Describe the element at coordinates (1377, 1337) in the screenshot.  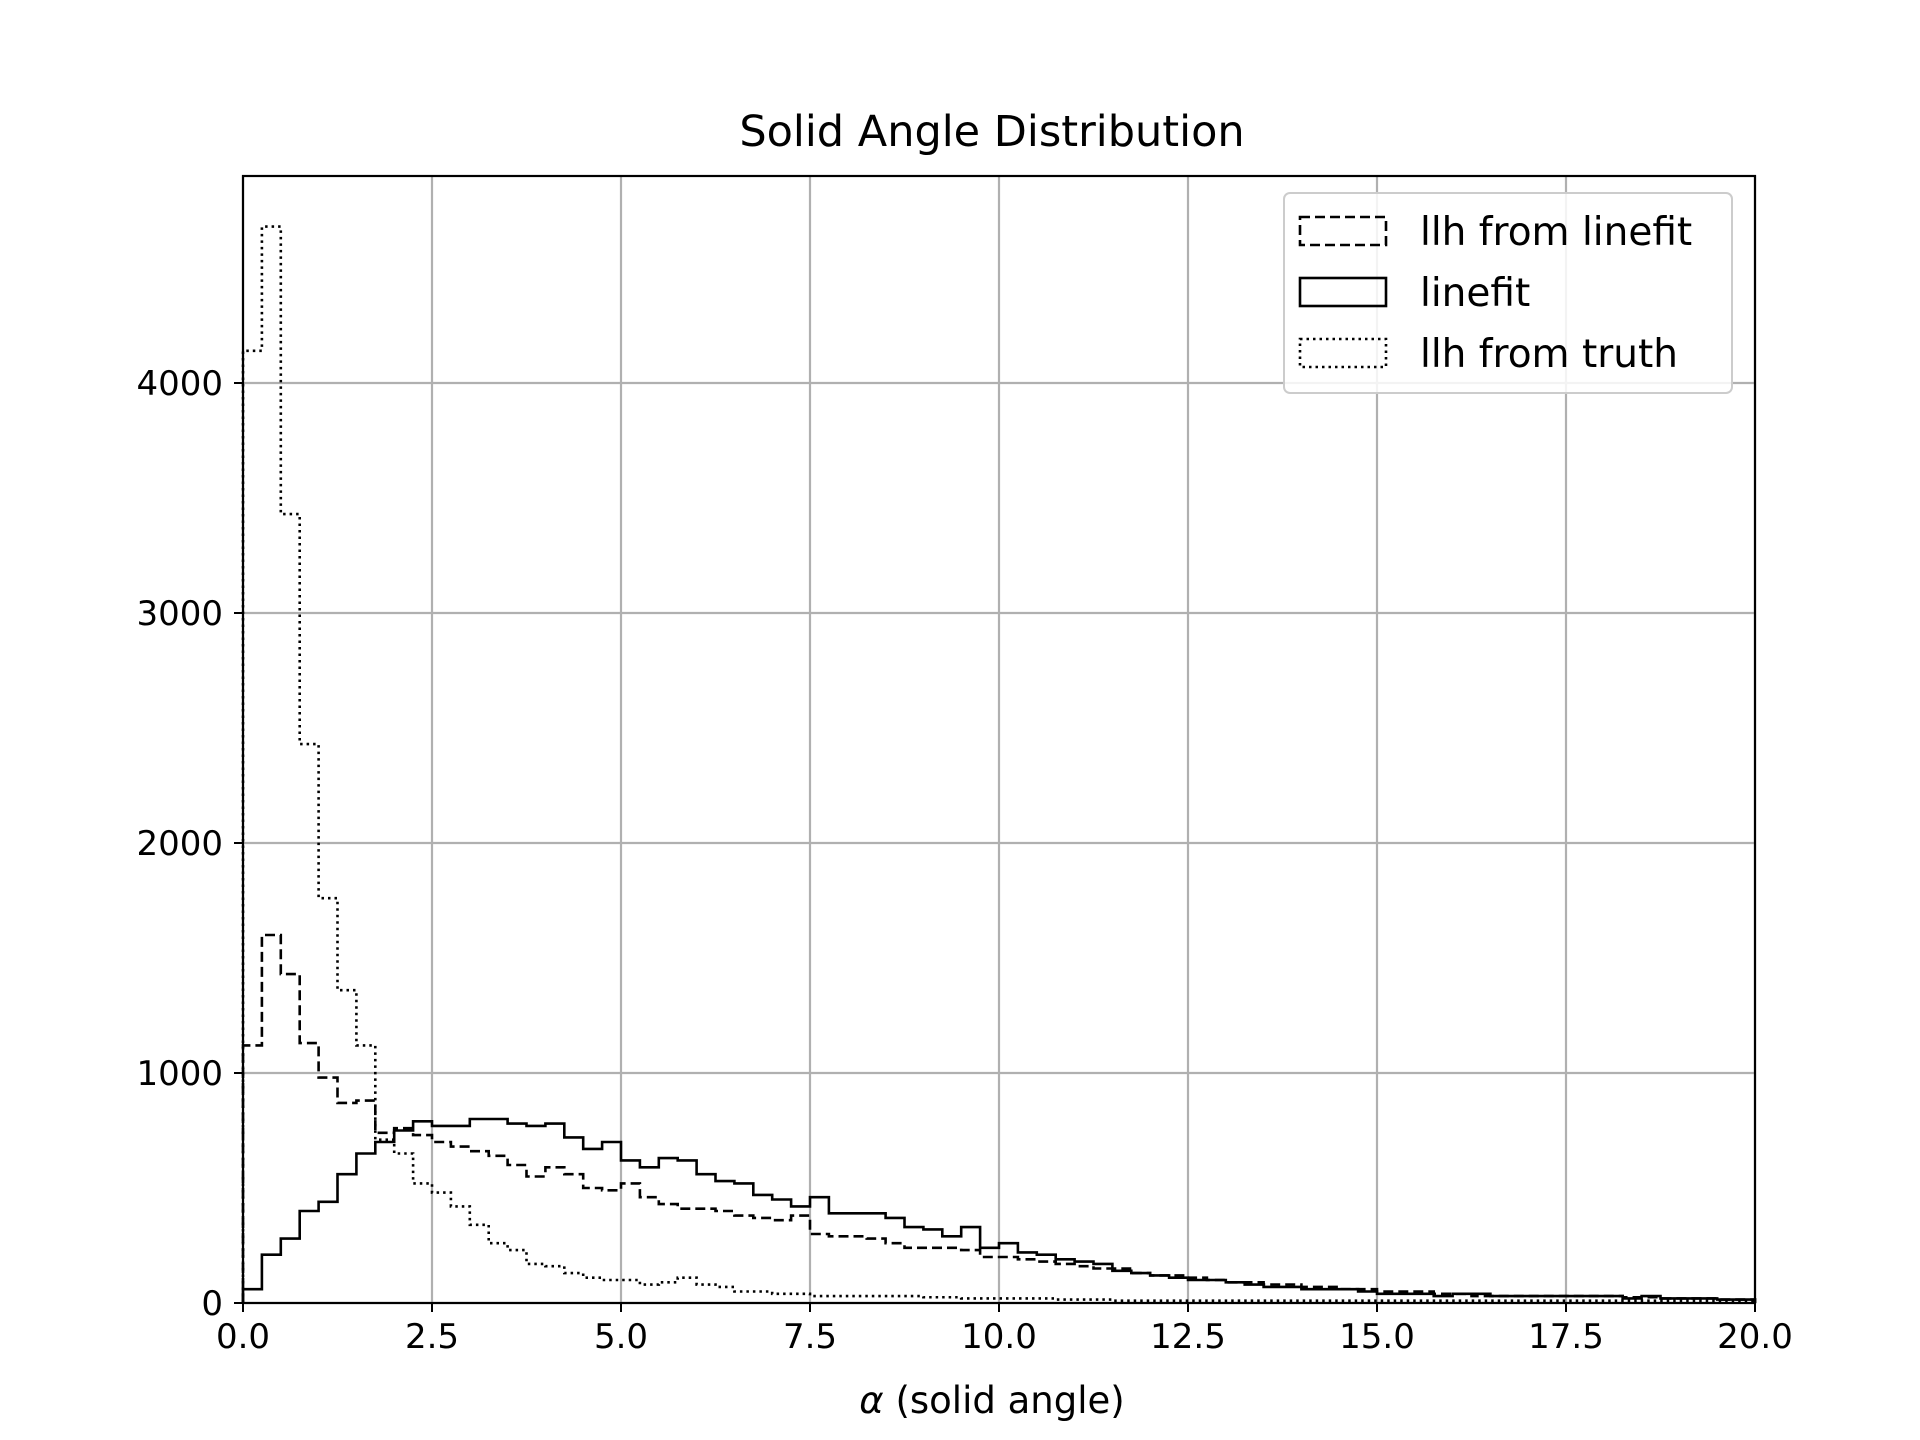
I see `x-tick-label: 15.0` at that location.